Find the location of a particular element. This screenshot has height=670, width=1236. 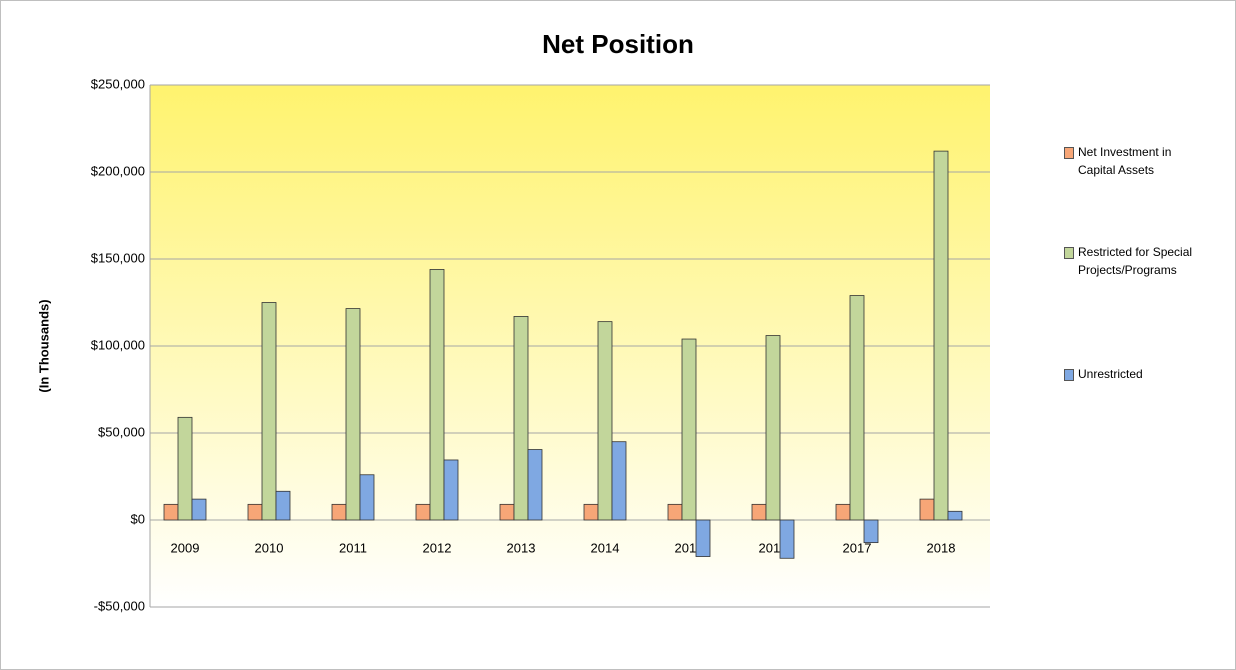

x-tick-label: 2011 is located at coordinates (353, 547).